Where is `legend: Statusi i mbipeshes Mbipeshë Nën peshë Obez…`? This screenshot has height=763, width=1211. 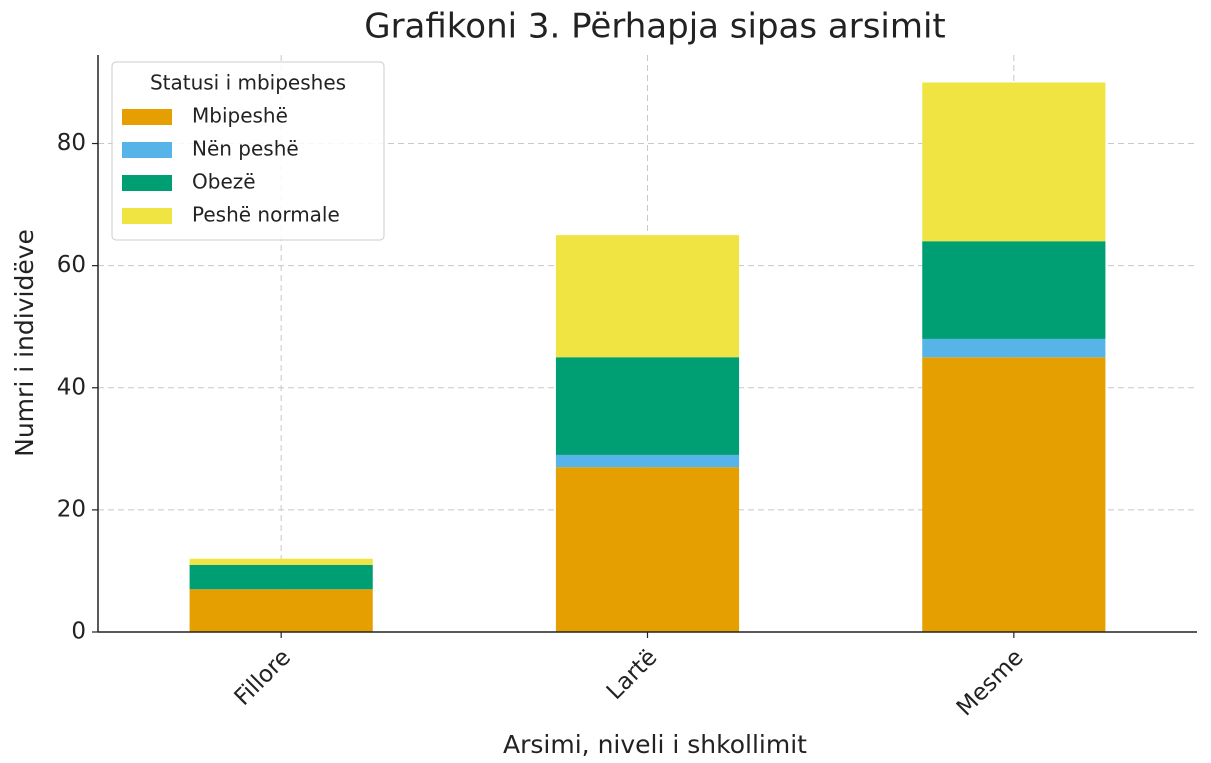 legend: Statusi i mbipeshes Mbipeshë Nën peshë Obez… is located at coordinates (248, 151).